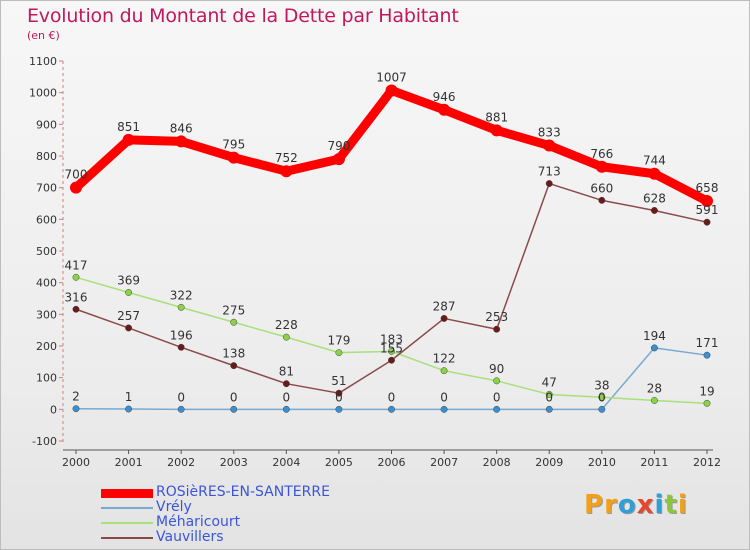 The height and width of the screenshot is (550, 750). What do you see at coordinates (654, 462) in the screenshot?
I see `x-tick-label: 2011` at bounding box center [654, 462].